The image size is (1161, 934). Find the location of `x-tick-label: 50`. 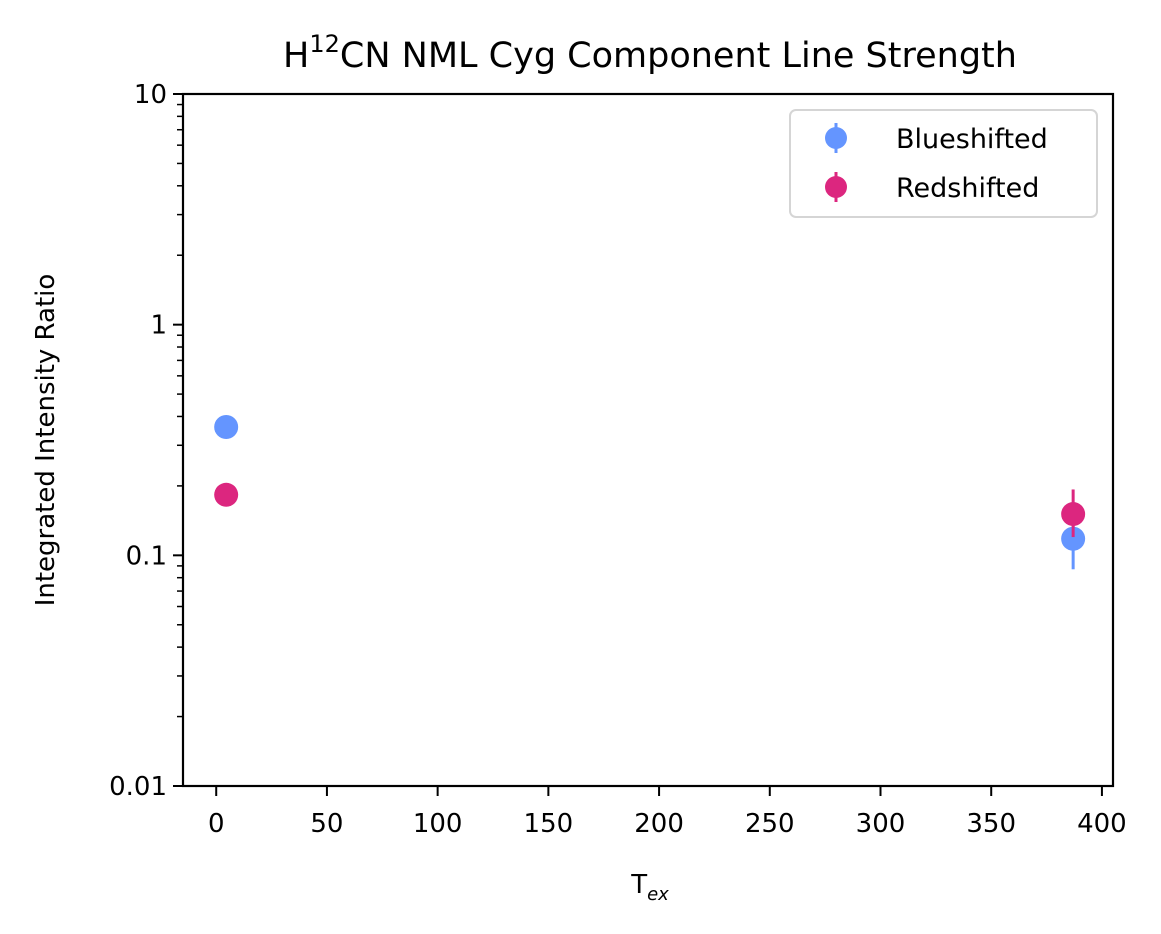

x-tick-label: 50 is located at coordinates (326, 824).